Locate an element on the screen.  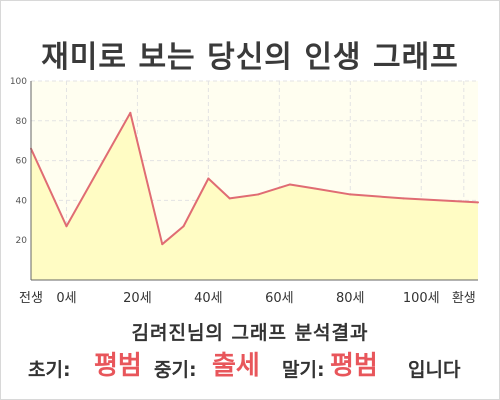
page-title: 재미로 보는 당신의 인생 그래프 is located at coordinates (250, 57).